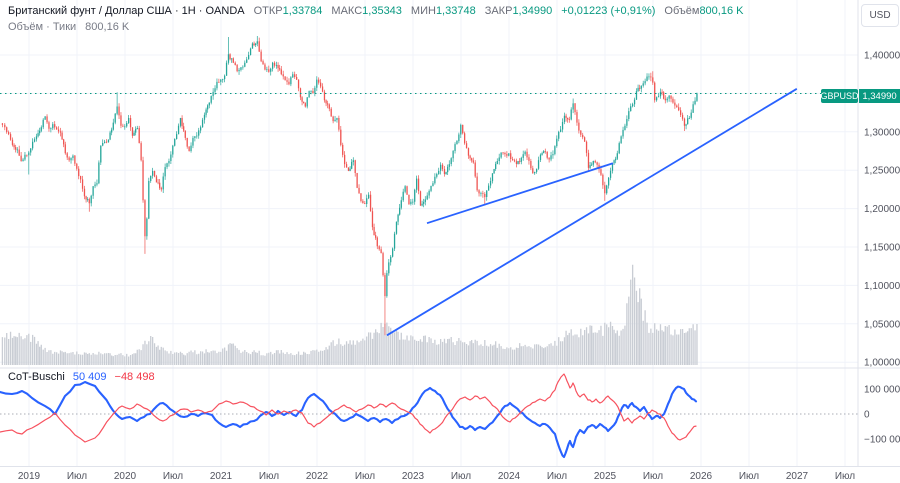  What do you see at coordinates (125, 476) in the screenshot?
I see `svg-text: 2020` at bounding box center [125, 476].